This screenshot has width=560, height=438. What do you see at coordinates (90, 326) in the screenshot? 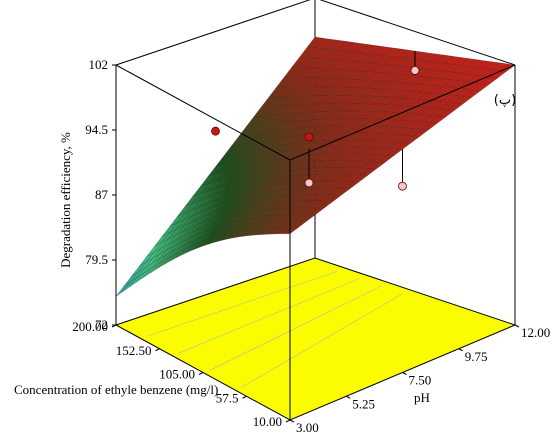
I see `x-tick-label: 200.00` at bounding box center [90, 326].